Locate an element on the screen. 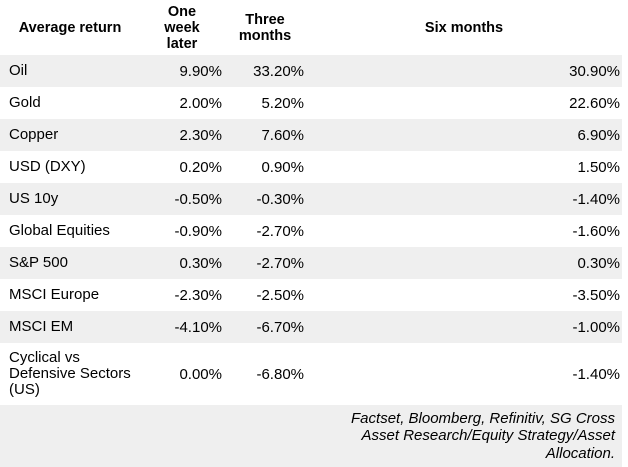 The image size is (628, 467). value-one-week: 0.20% is located at coordinates (200, 167).